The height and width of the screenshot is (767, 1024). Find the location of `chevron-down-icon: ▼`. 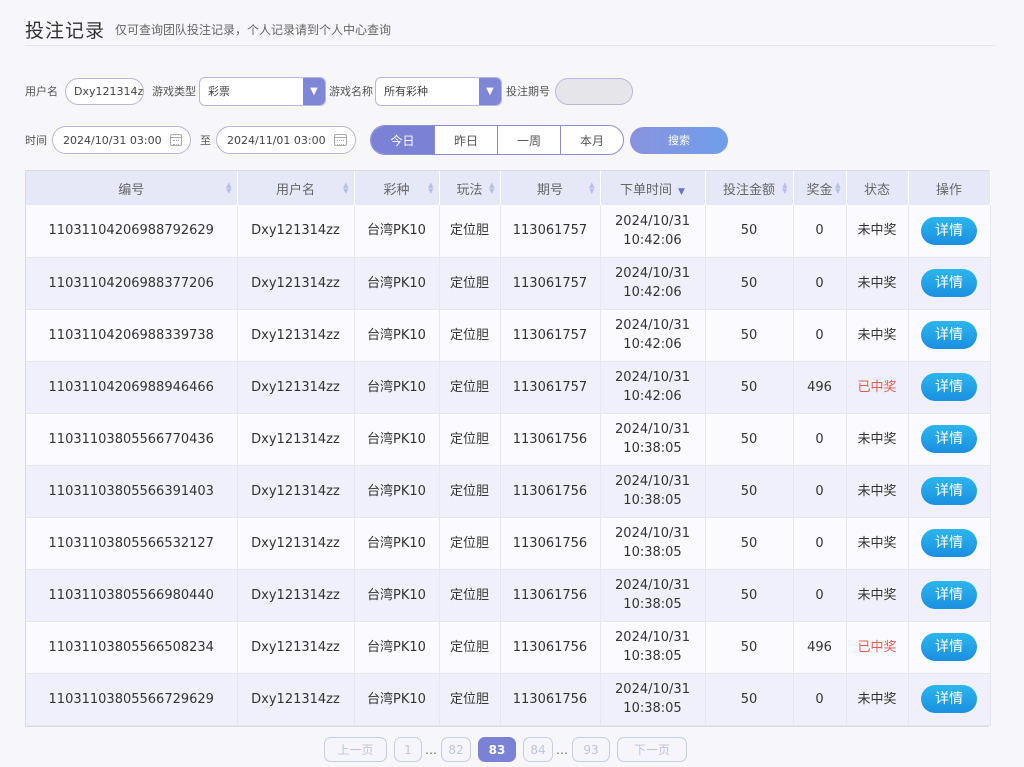

chevron-down-icon: ▼ is located at coordinates (490, 91).